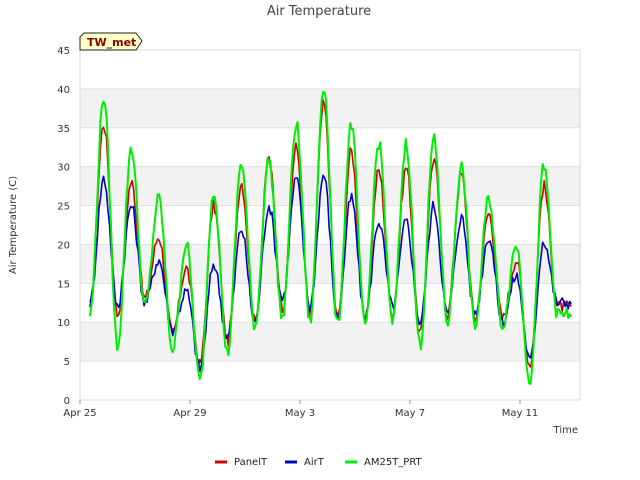  I want to click on y-tick-label: 15, so click(63, 284).